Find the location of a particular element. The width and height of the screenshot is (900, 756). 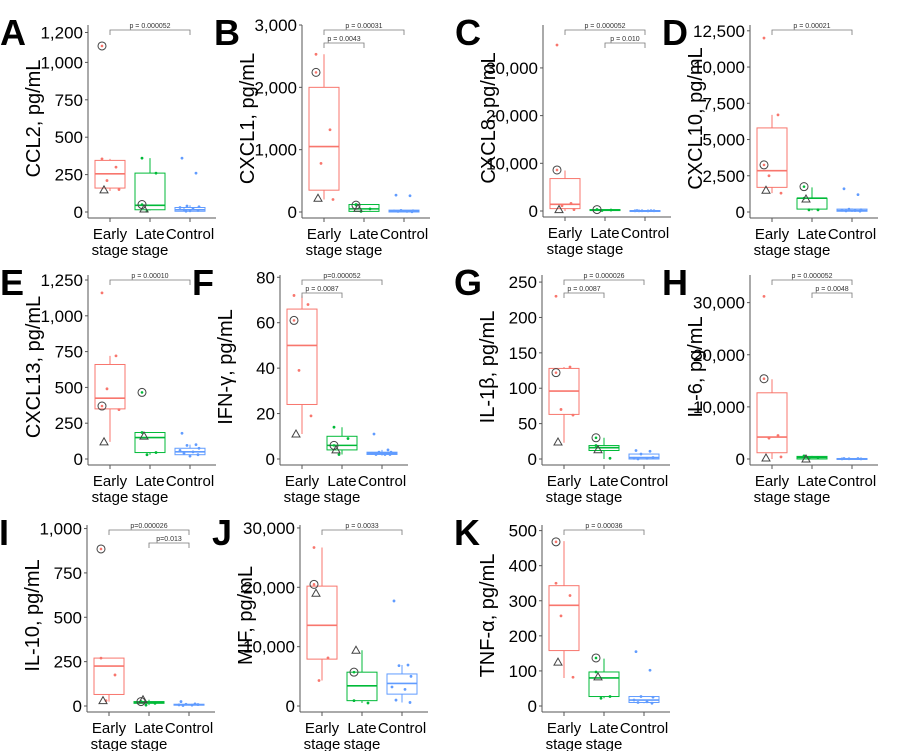

p-value-label: p = 0.00010 is located at coordinates (149, 276).